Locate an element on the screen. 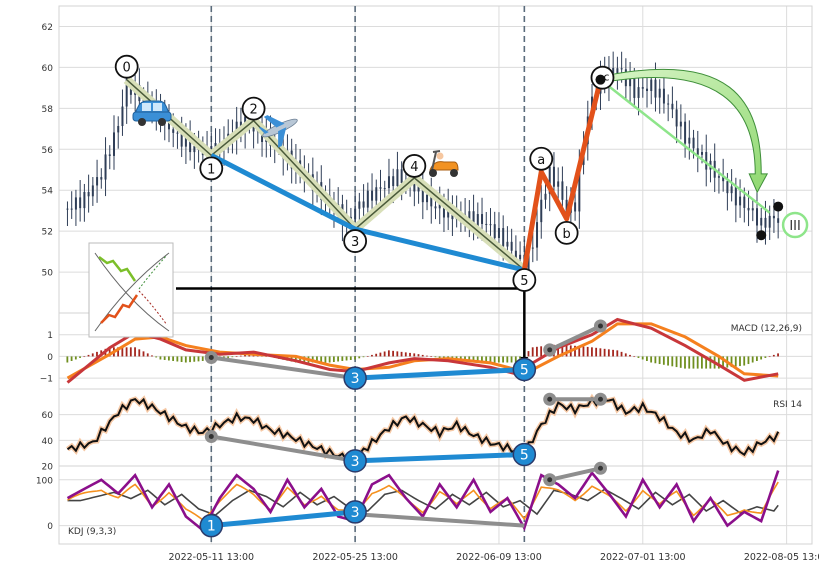  y-tick-label-price: 50 is located at coordinates (48, 274).